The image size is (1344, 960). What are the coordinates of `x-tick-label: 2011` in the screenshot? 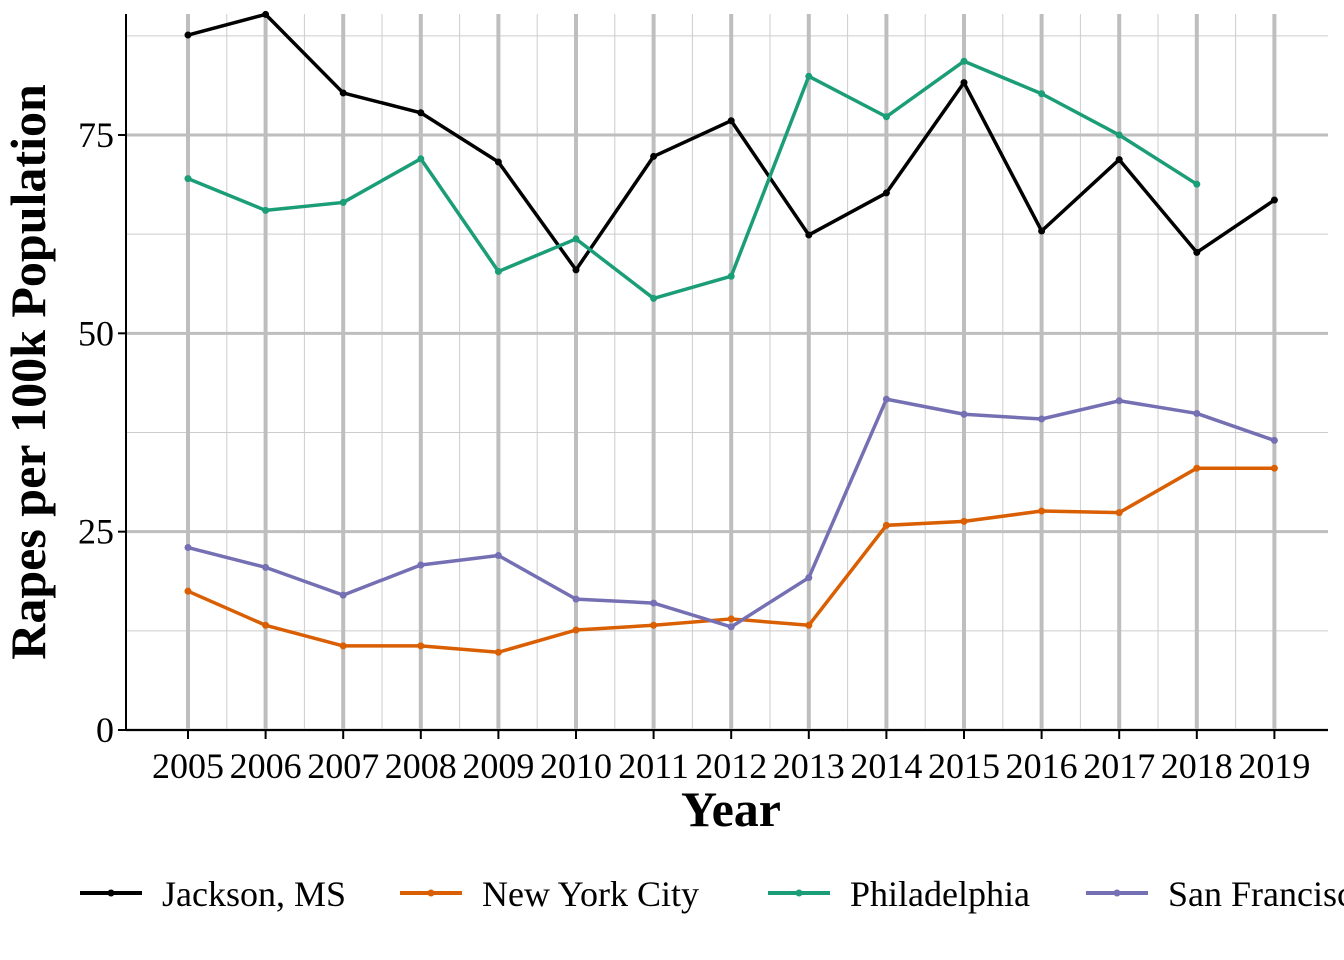 It's located at (653, 766).